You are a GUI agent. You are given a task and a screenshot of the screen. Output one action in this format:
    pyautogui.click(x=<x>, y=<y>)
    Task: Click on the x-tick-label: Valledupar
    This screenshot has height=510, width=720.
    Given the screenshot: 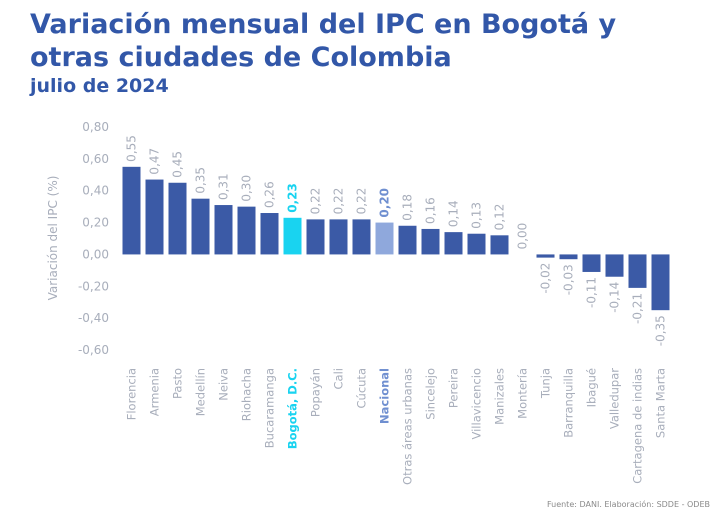 What is the action you would take?
    pyautogui.click(x=615, y=398)
    